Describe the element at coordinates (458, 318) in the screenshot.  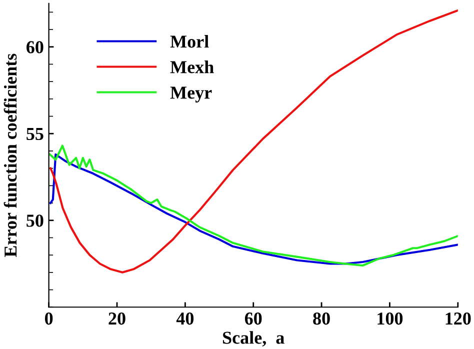
I see `x-tick-label: 120` at that location.